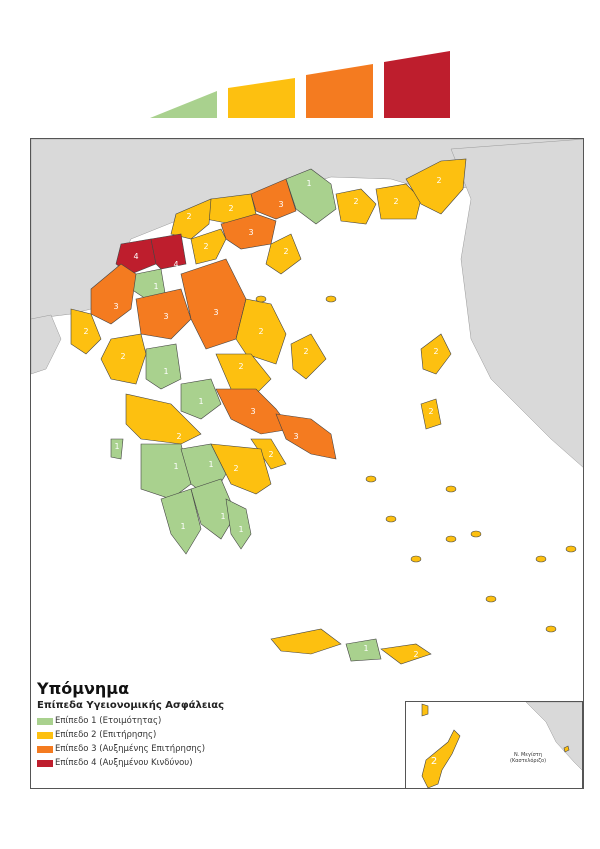 The width and height of the screenshot is (600, 849). Describe the element at coordinates (108, 721) in the screenshot. I see `legend-label: Επίπεδο 1 (Ετοιμότητας)` at that location.